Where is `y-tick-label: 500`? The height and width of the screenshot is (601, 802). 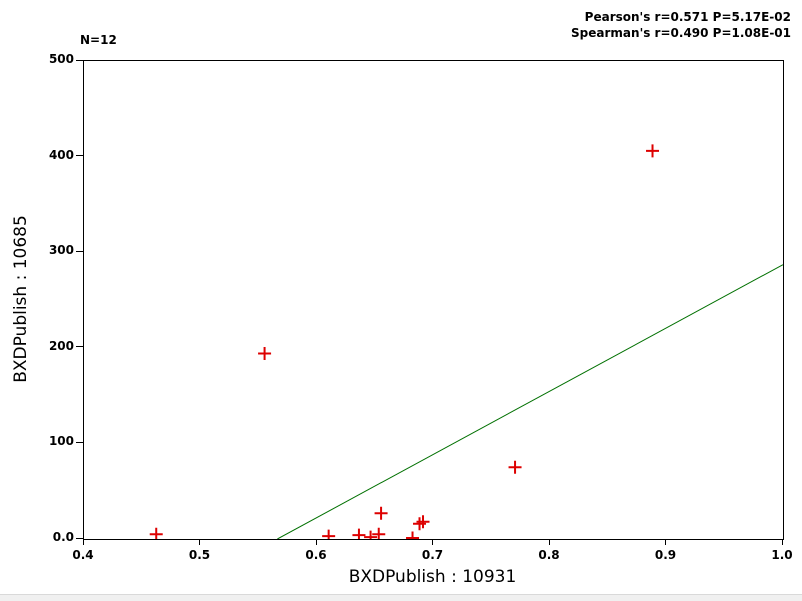 y-tick-label: 500 is located at coordinates (61, 59).